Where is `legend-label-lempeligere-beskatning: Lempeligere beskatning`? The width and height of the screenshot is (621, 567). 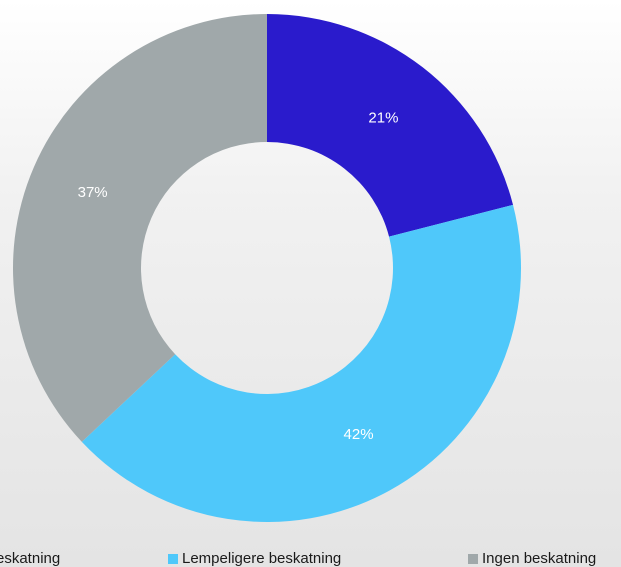 legend-label-lempeligere-beskatning: Lempeligere beskatning is located at coordinates (262, 558).